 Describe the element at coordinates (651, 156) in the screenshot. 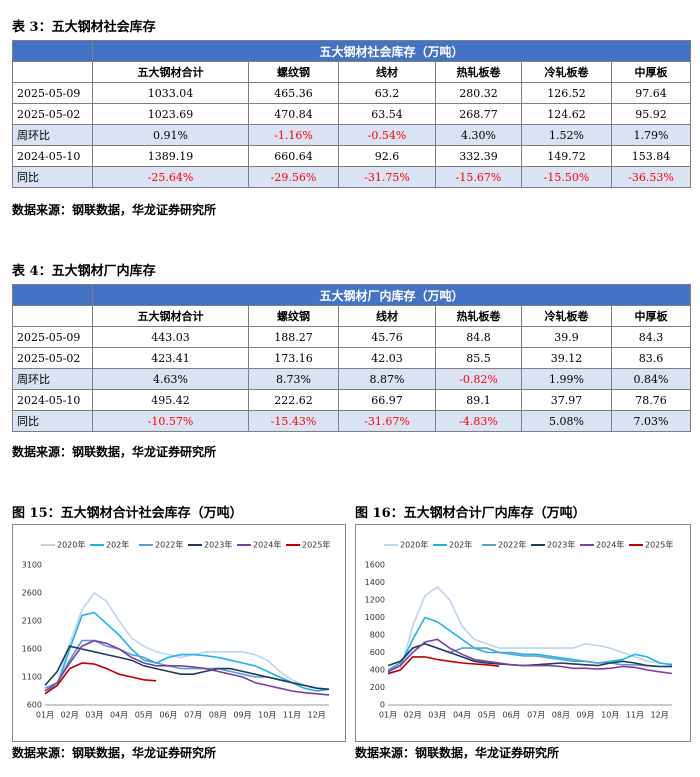

I see `cell: 153.84` at that location.